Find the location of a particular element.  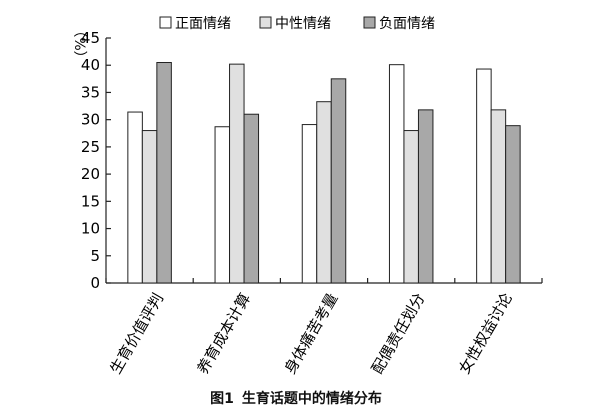

legend-label: 中性情绪 is located at coordinates (303, 24).